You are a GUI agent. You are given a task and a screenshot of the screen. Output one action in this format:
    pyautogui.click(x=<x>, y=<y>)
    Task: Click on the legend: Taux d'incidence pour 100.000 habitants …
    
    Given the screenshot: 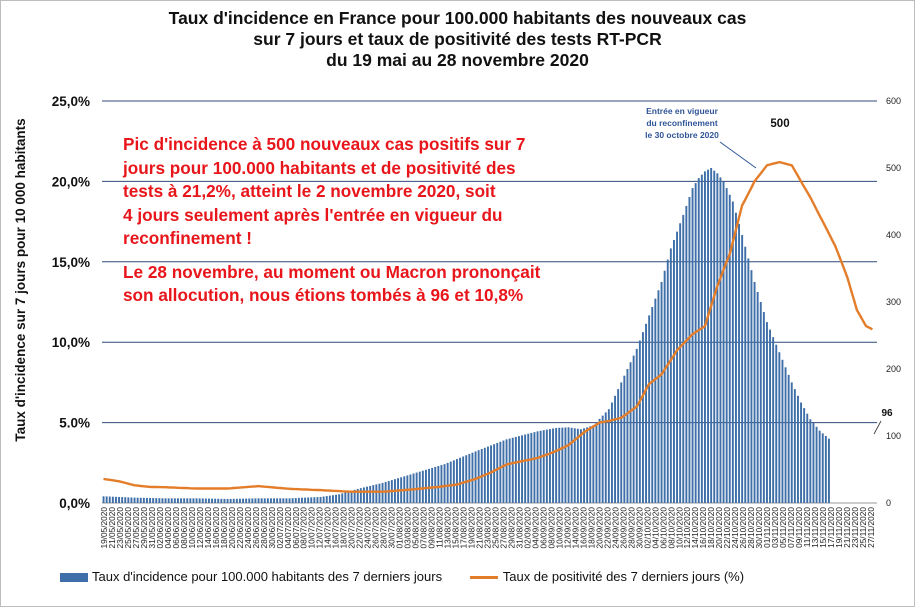 What is the action you would take?
    pyautogui.click(x=414, y=576)
    